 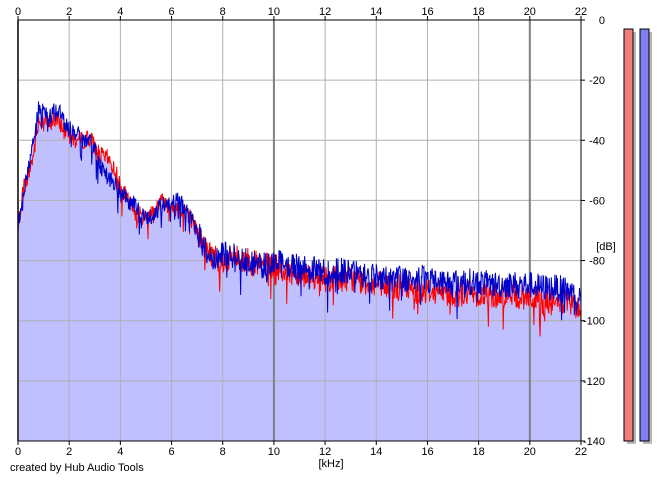 What do you see at coordinates (597, 81) in the screenshot?
I see `y-tick-label: -20` at bounding box center [597, 81].